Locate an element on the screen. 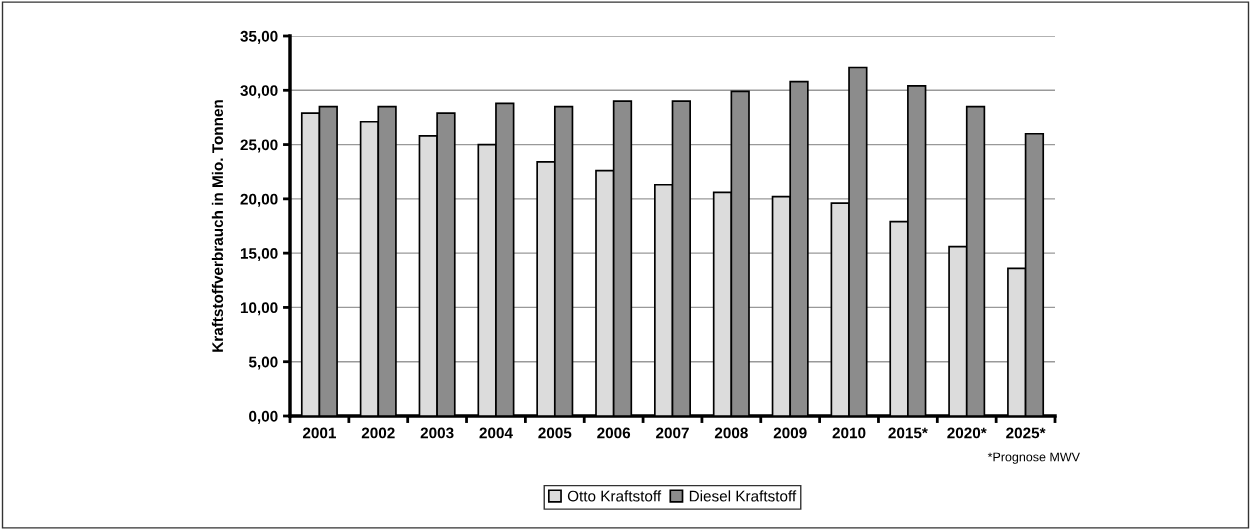 The image size is (1251, 530). x-tick-label: 2009 is located at coordinates (790, 433).